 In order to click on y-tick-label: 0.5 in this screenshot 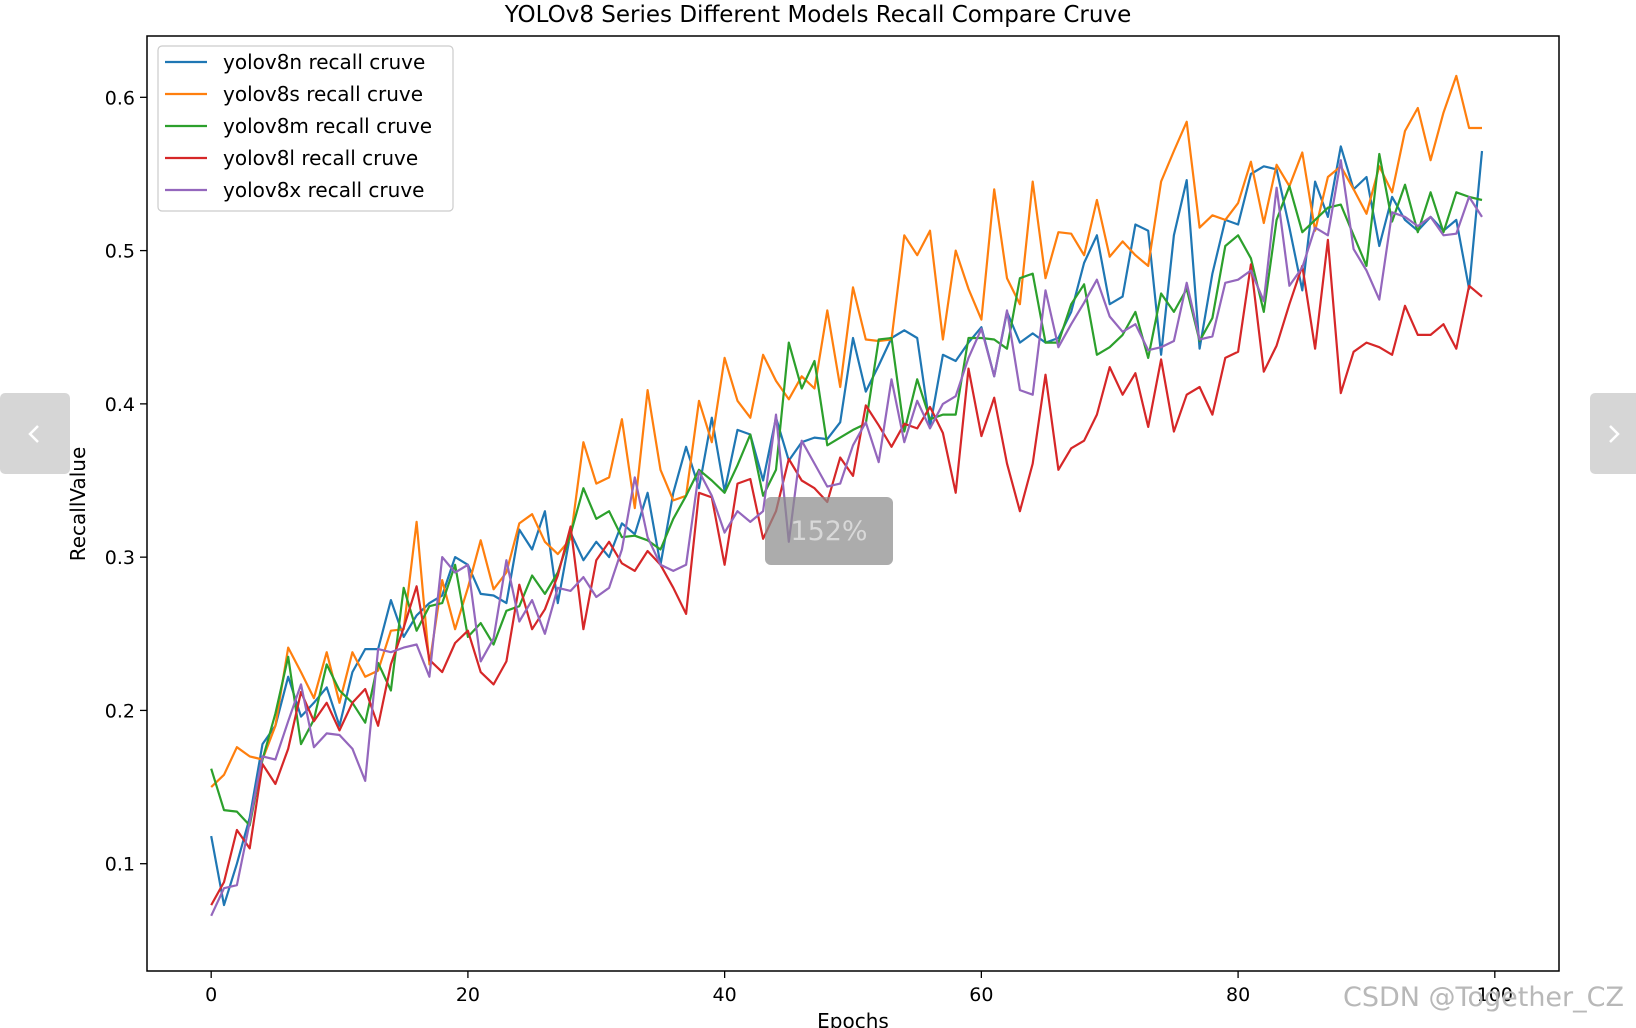, I will do `click(120, 252)`.